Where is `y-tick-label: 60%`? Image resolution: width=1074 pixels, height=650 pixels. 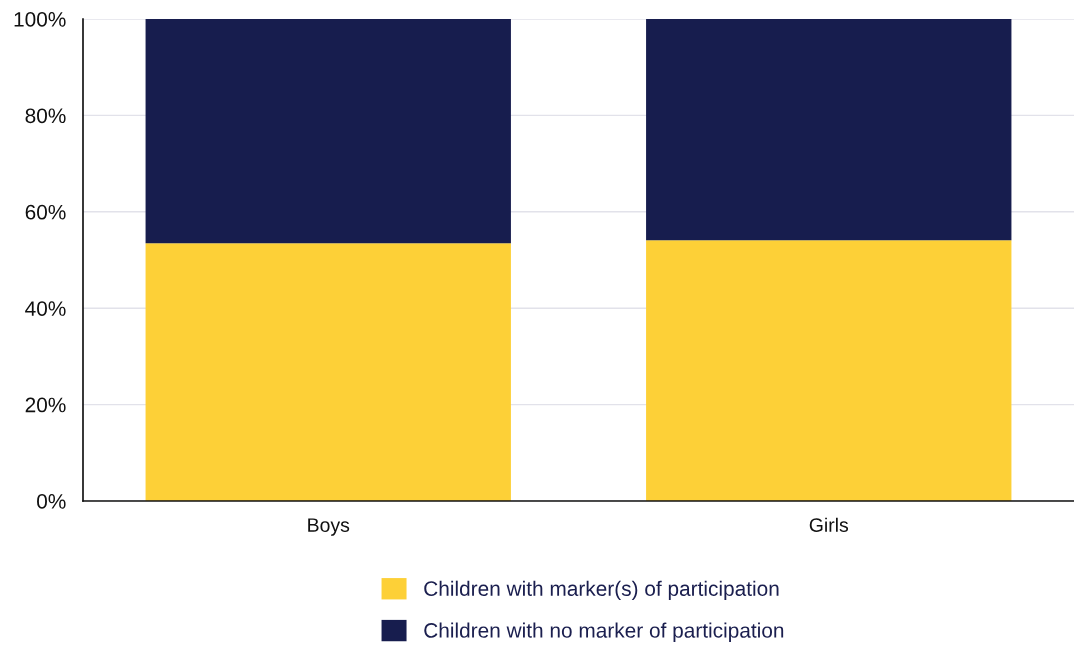 y-tick-label: 60% is located at coordinates (45, 212).